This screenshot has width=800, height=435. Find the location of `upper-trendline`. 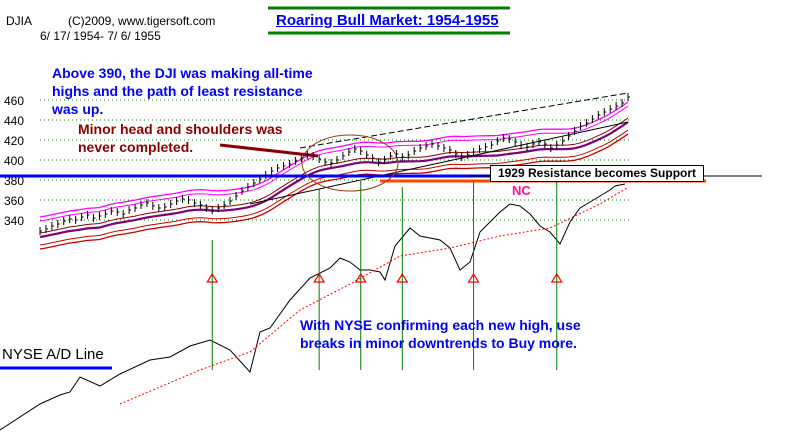

upper-trendline is located at coordinates (464, 120).